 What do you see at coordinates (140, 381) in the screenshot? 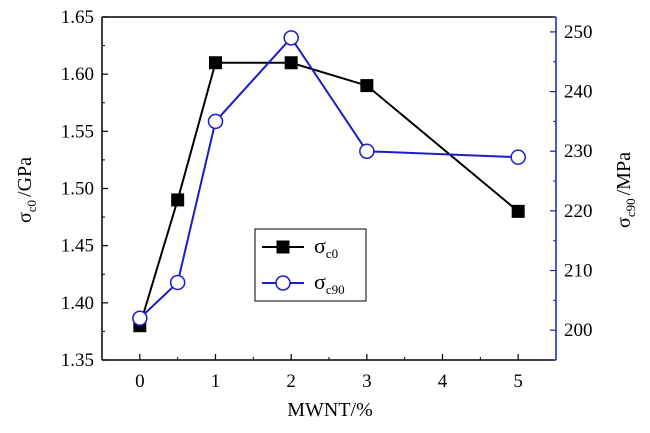
I see `x-tick-label: 0` at bounding box center [140, 381].